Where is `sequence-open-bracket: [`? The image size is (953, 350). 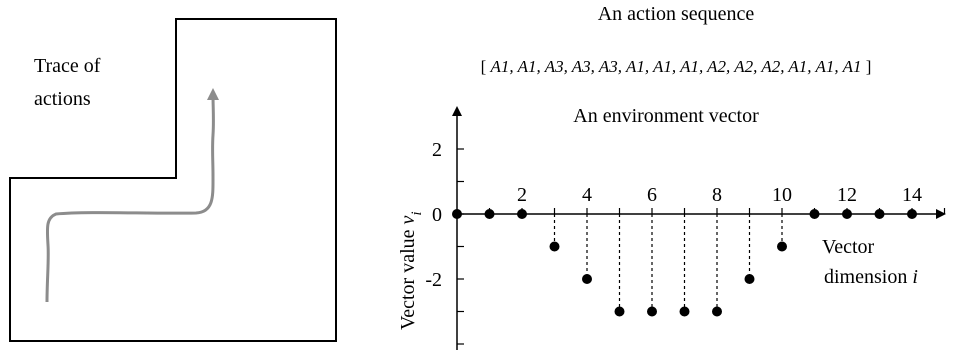 sequence-open-bracket: [ is located at coordinates (486, 66).